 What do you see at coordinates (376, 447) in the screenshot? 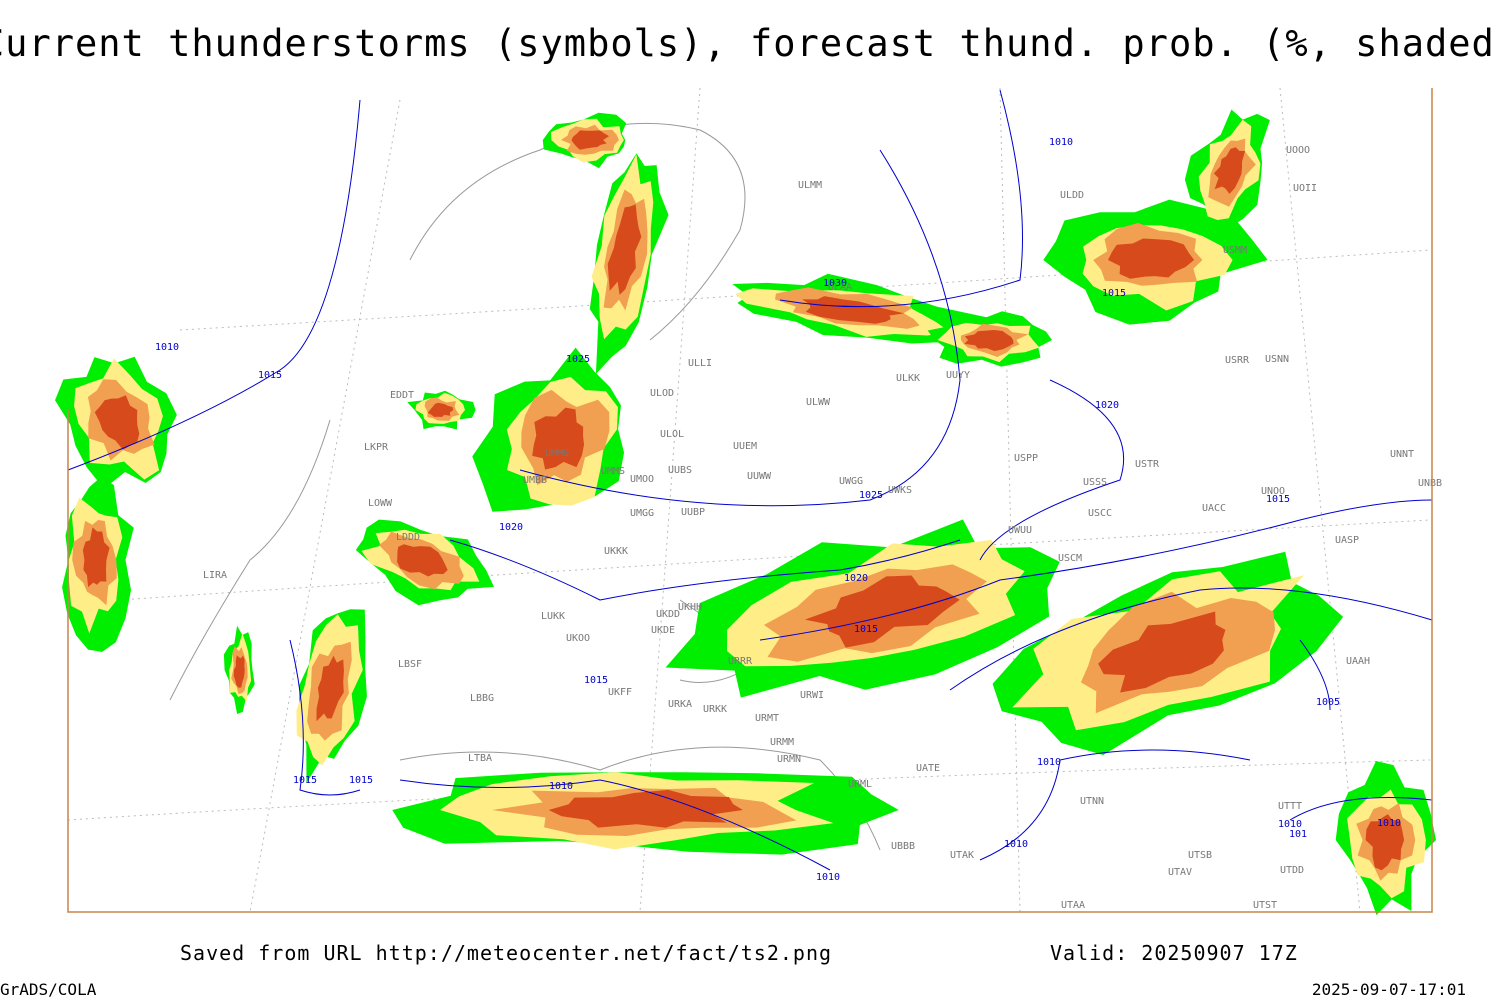
I see `station-label: LKPR` at bounding box center [376, 447].